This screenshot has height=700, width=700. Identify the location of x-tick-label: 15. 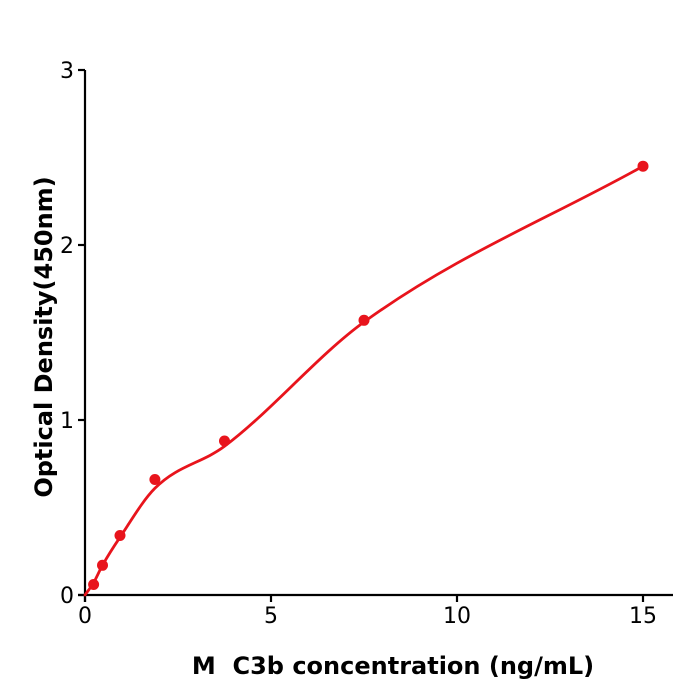
(643, 616).